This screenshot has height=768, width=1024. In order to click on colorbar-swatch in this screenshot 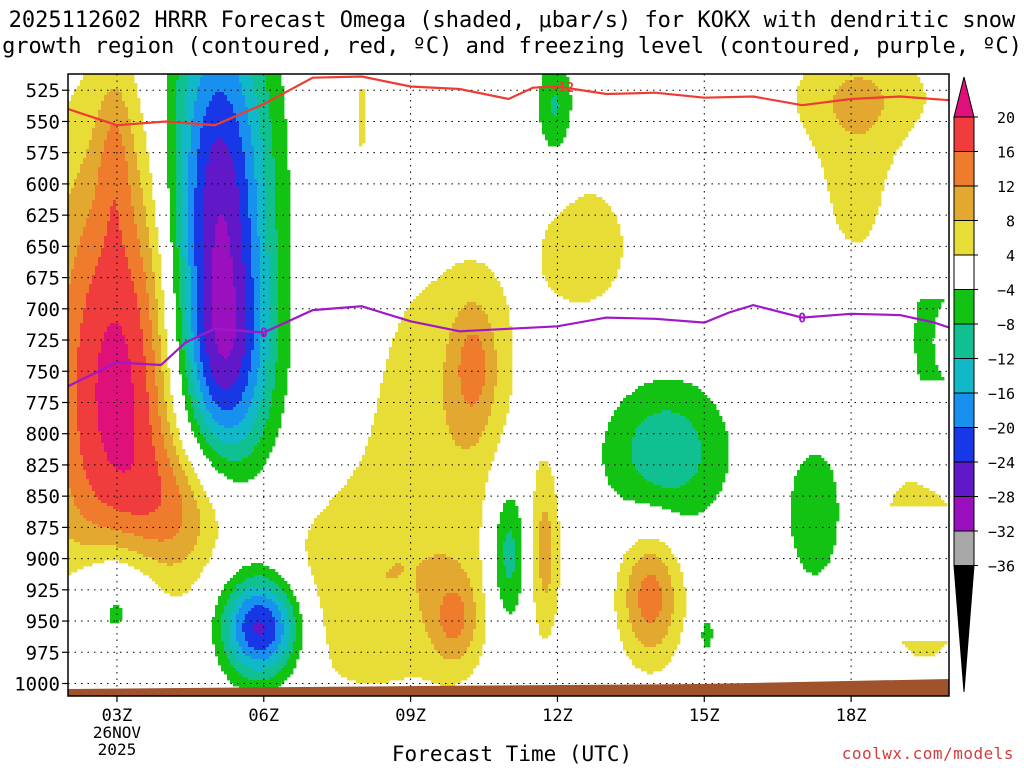, I will do `click(964, 479)`.